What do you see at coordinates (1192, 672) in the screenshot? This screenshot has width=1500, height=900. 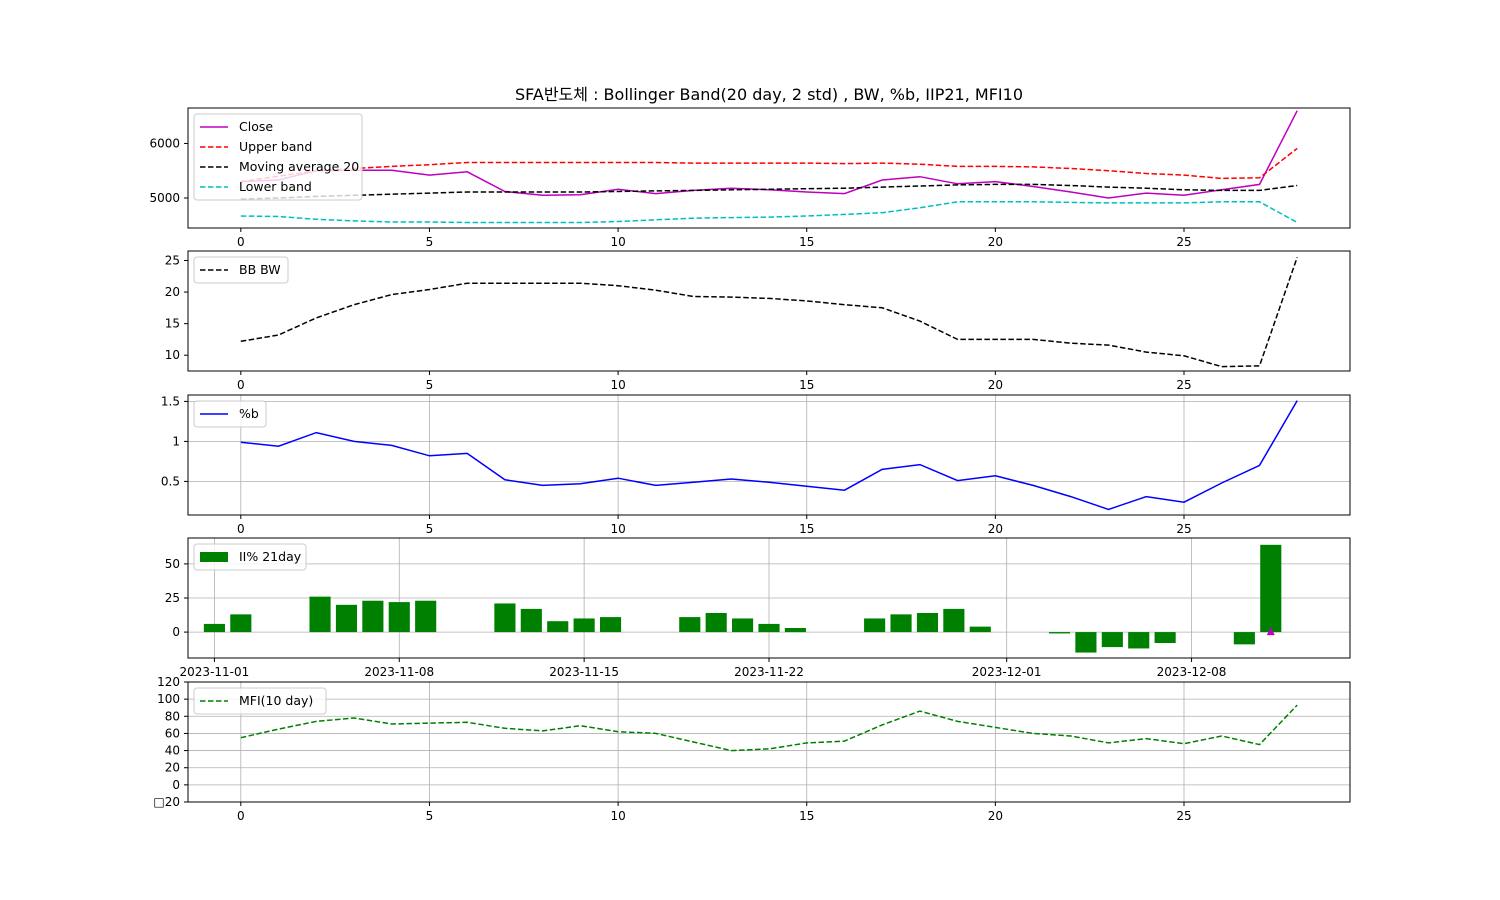 I see `x-tick-label: 2023-12-08` at bounding box center [1192, 672].